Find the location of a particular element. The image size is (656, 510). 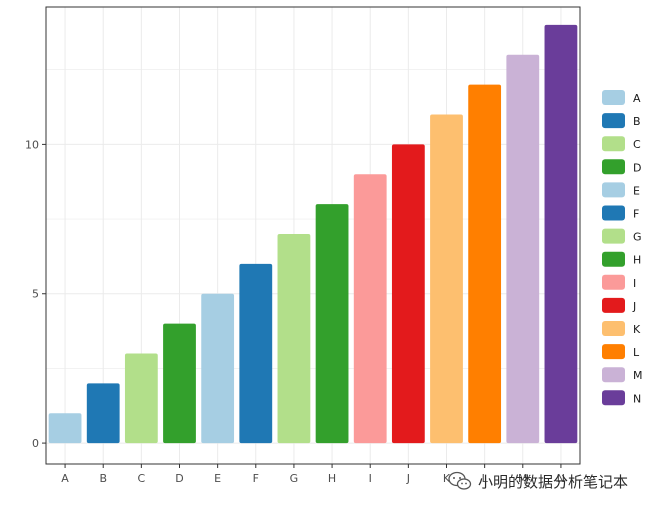

bar-C is located at coordinates (141, 398).